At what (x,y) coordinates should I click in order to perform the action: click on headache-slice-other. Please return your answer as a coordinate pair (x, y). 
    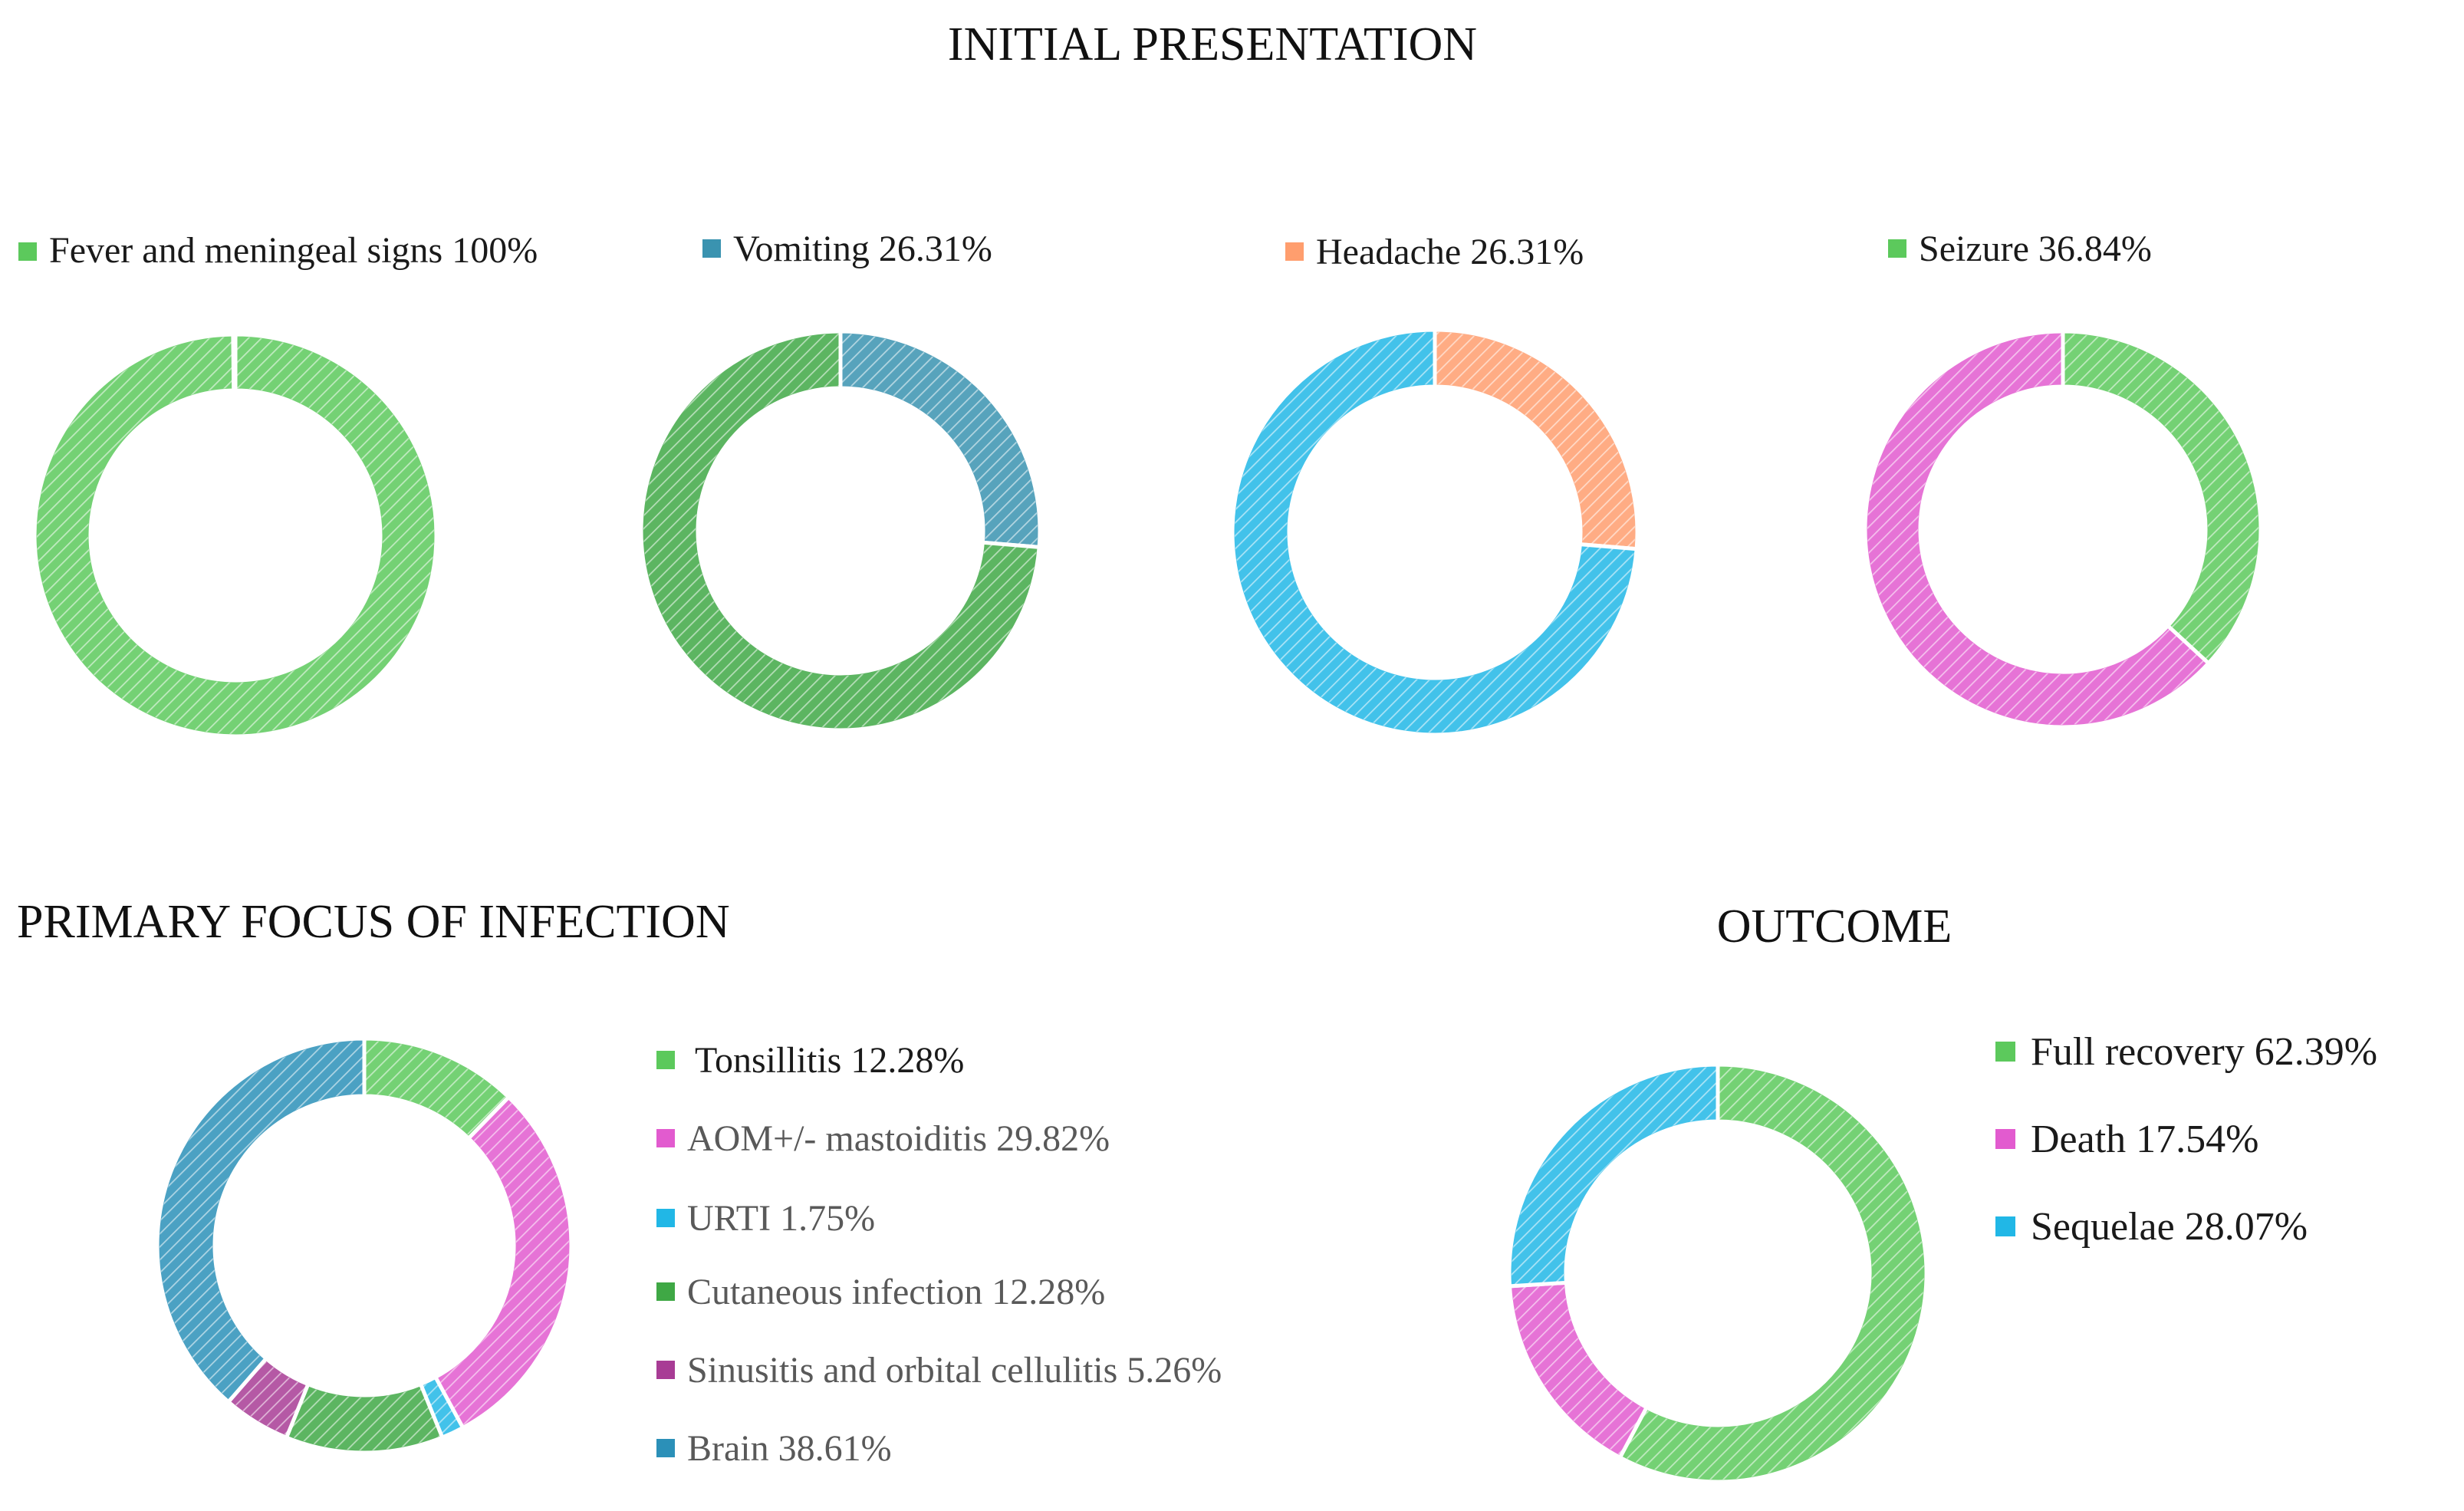
    Looking at the image, I should click on (1434, 532).